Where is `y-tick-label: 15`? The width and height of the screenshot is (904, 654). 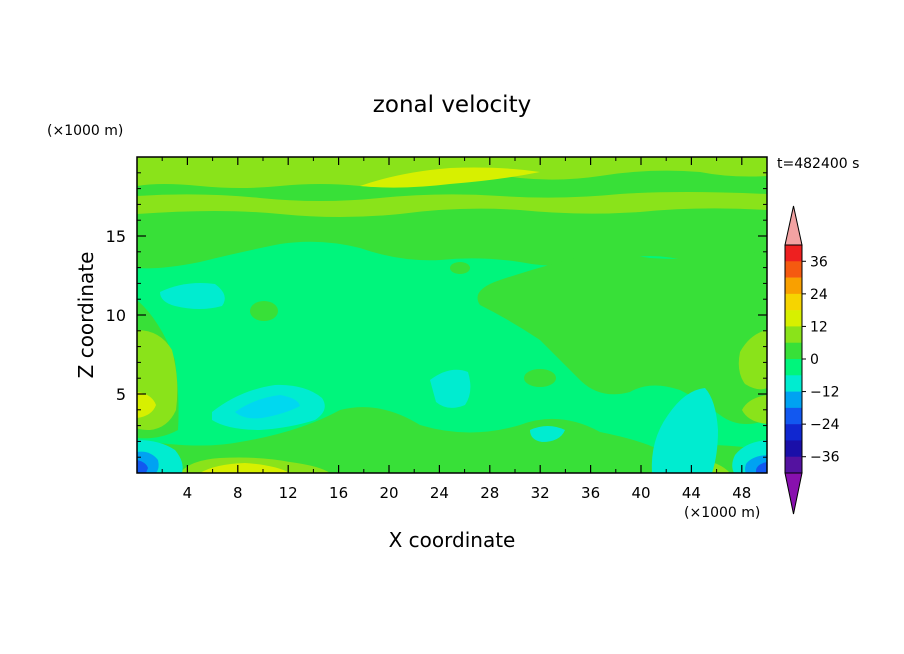
y-tick-label: 15 is located at coordinates (116, 236).